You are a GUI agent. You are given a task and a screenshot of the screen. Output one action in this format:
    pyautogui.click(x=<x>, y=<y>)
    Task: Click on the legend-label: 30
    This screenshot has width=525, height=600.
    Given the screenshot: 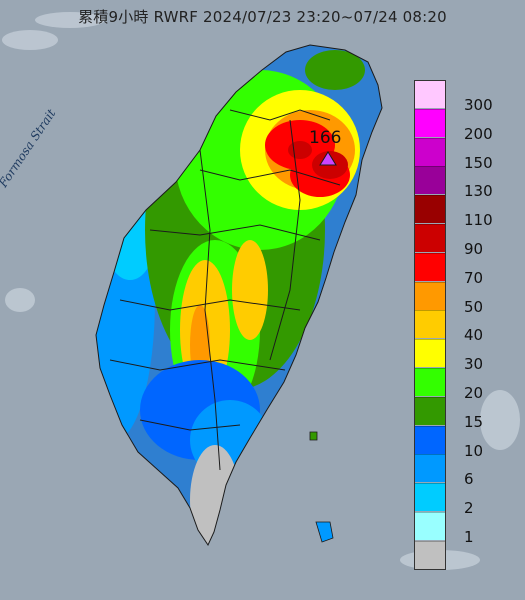 What is the action you would take?
    pyautogui.click(x=474, y=364)
    